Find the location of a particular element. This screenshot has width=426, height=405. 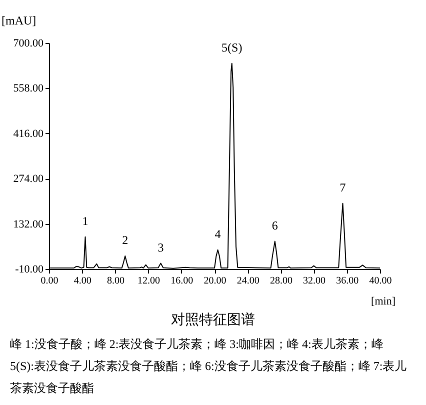

text: 峰 1:没食子酸；峰 2:表没食子儿茶素；峰 3:咖啡因；峰 4:表儿茶素；峰 5(S):表没食子儿茶素没食子酸酯；峰 6:没食子儿茶素没食子酸酯；峰 7:表儿茶素没食子酸酯 is located at coordinates (209, 366).